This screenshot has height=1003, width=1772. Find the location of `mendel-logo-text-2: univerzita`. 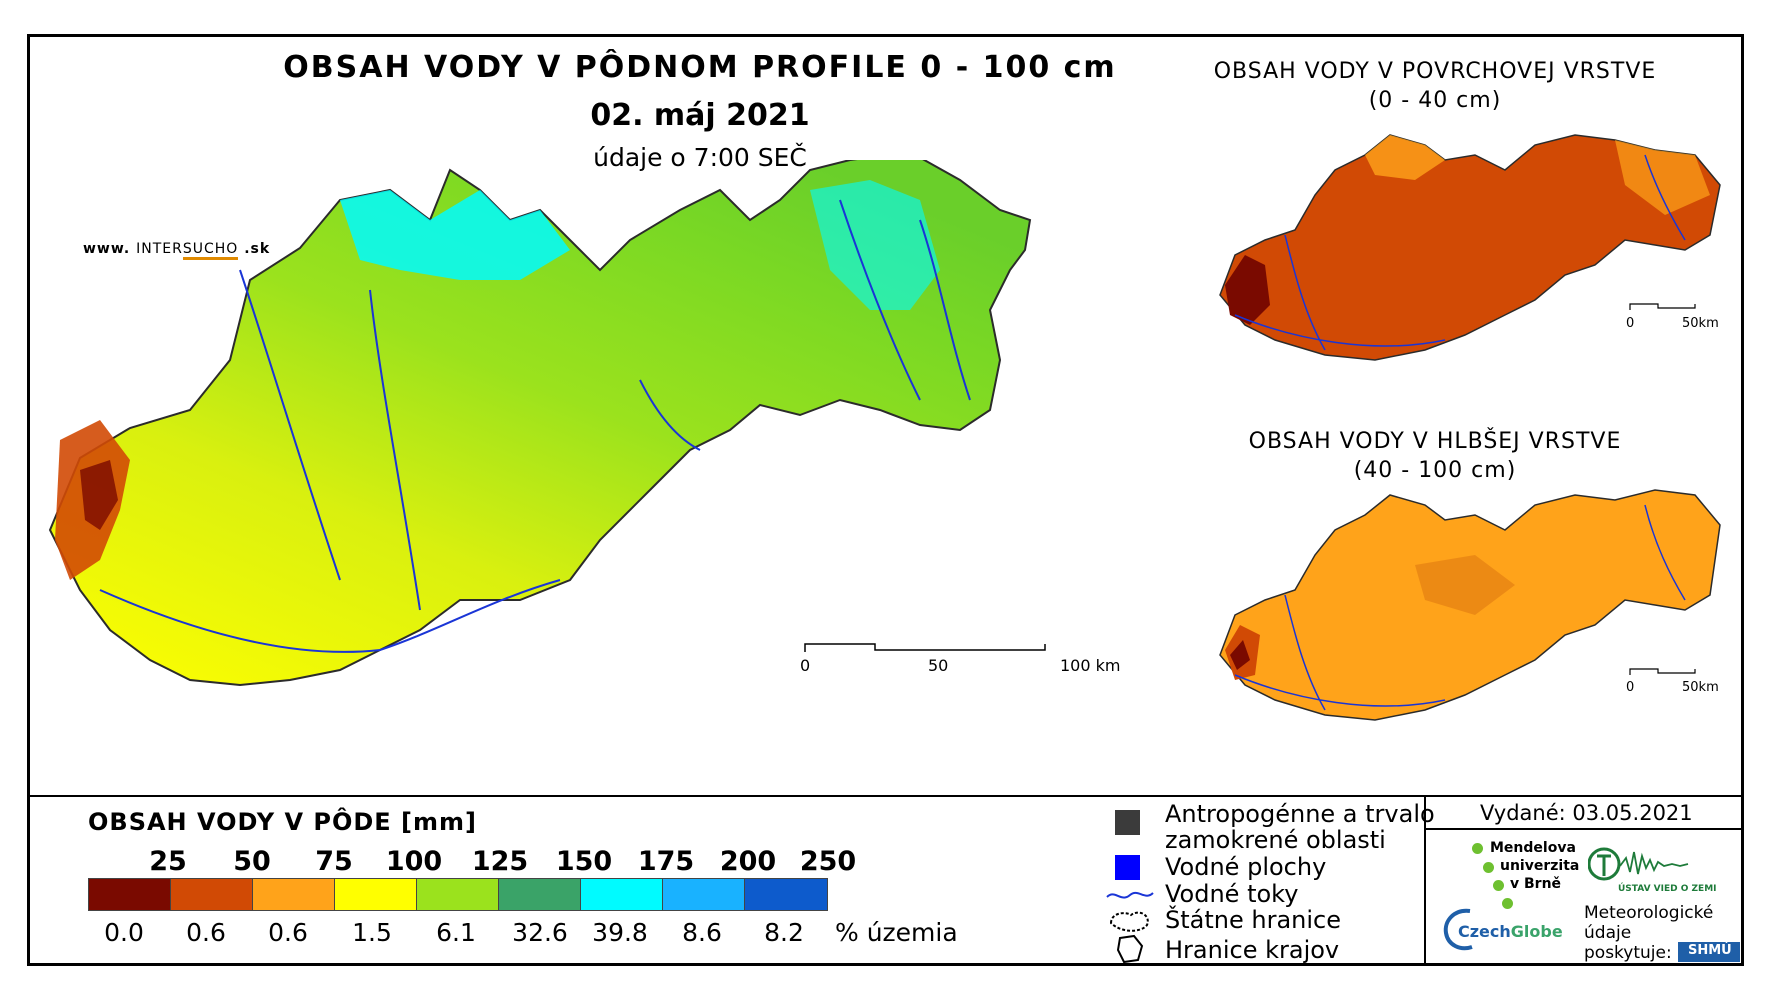

mendel-logo-text-2: univerzita is located at coordinates (1540, 866).